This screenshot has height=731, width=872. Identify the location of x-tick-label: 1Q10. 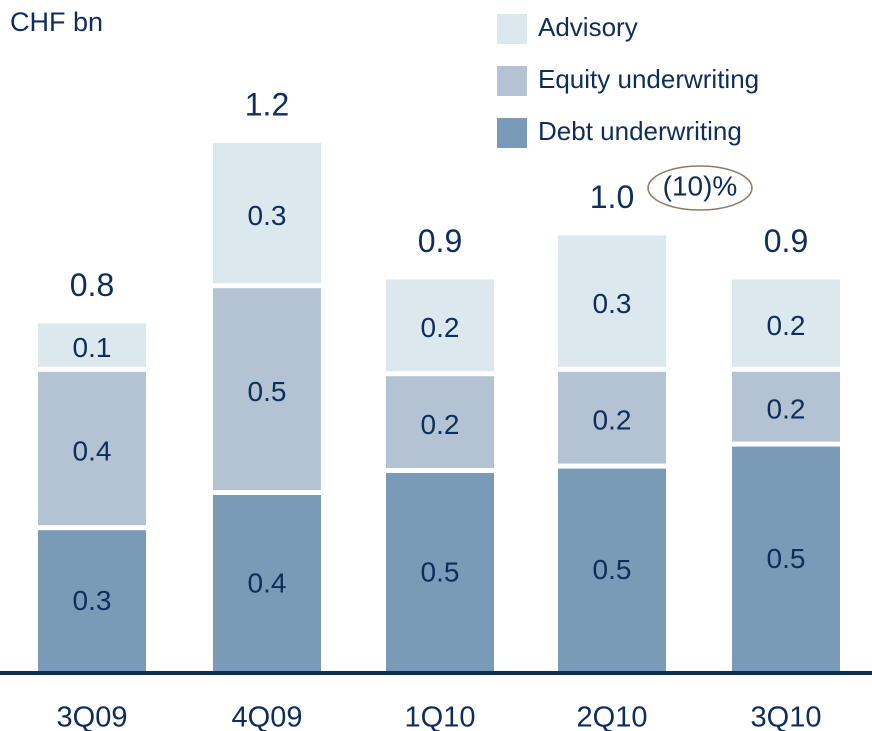
(440, 716).